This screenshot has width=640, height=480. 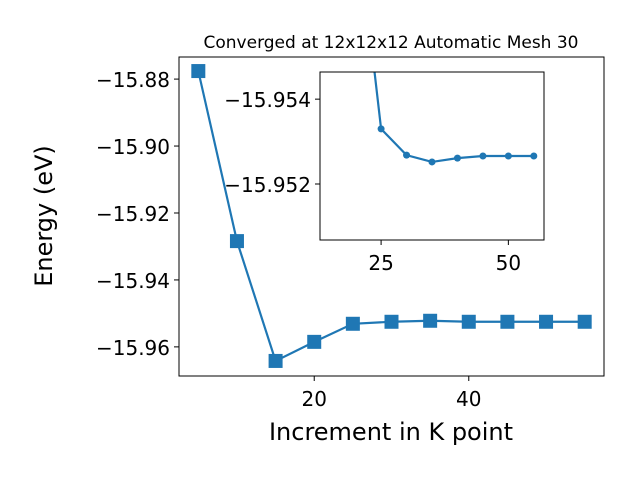 What do you see at coordinates (44, 216) in the screenshot?
I see `y-axis-label: Energy (eV)` at bounding box center [44, 216].